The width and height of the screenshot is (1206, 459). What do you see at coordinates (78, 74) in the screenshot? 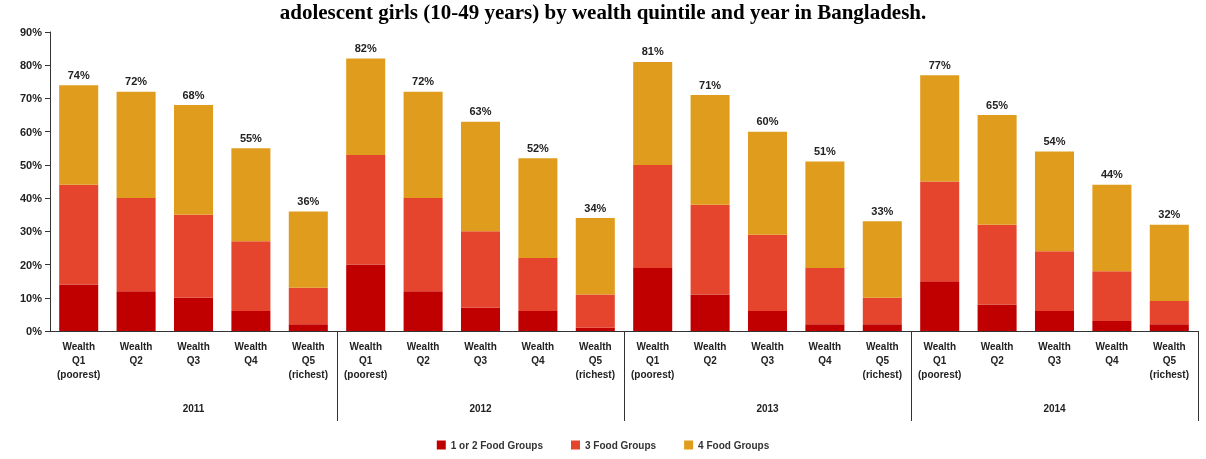
I see `total-label: 74%` at bounding box center [78, 74].